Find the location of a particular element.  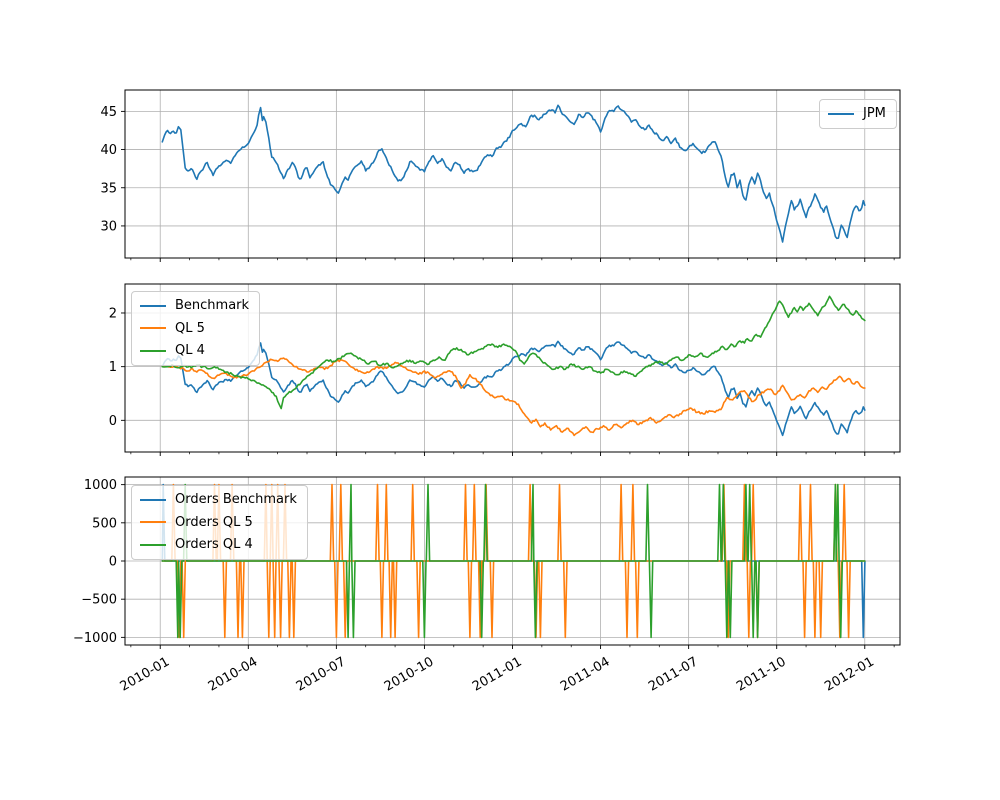

y-tick-label: −500 is located at coordinates (99, 600).